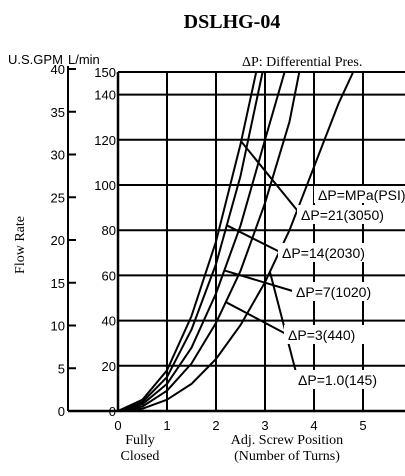  I want to click on lmin-tick-label-2: 40, so click(109, 321).